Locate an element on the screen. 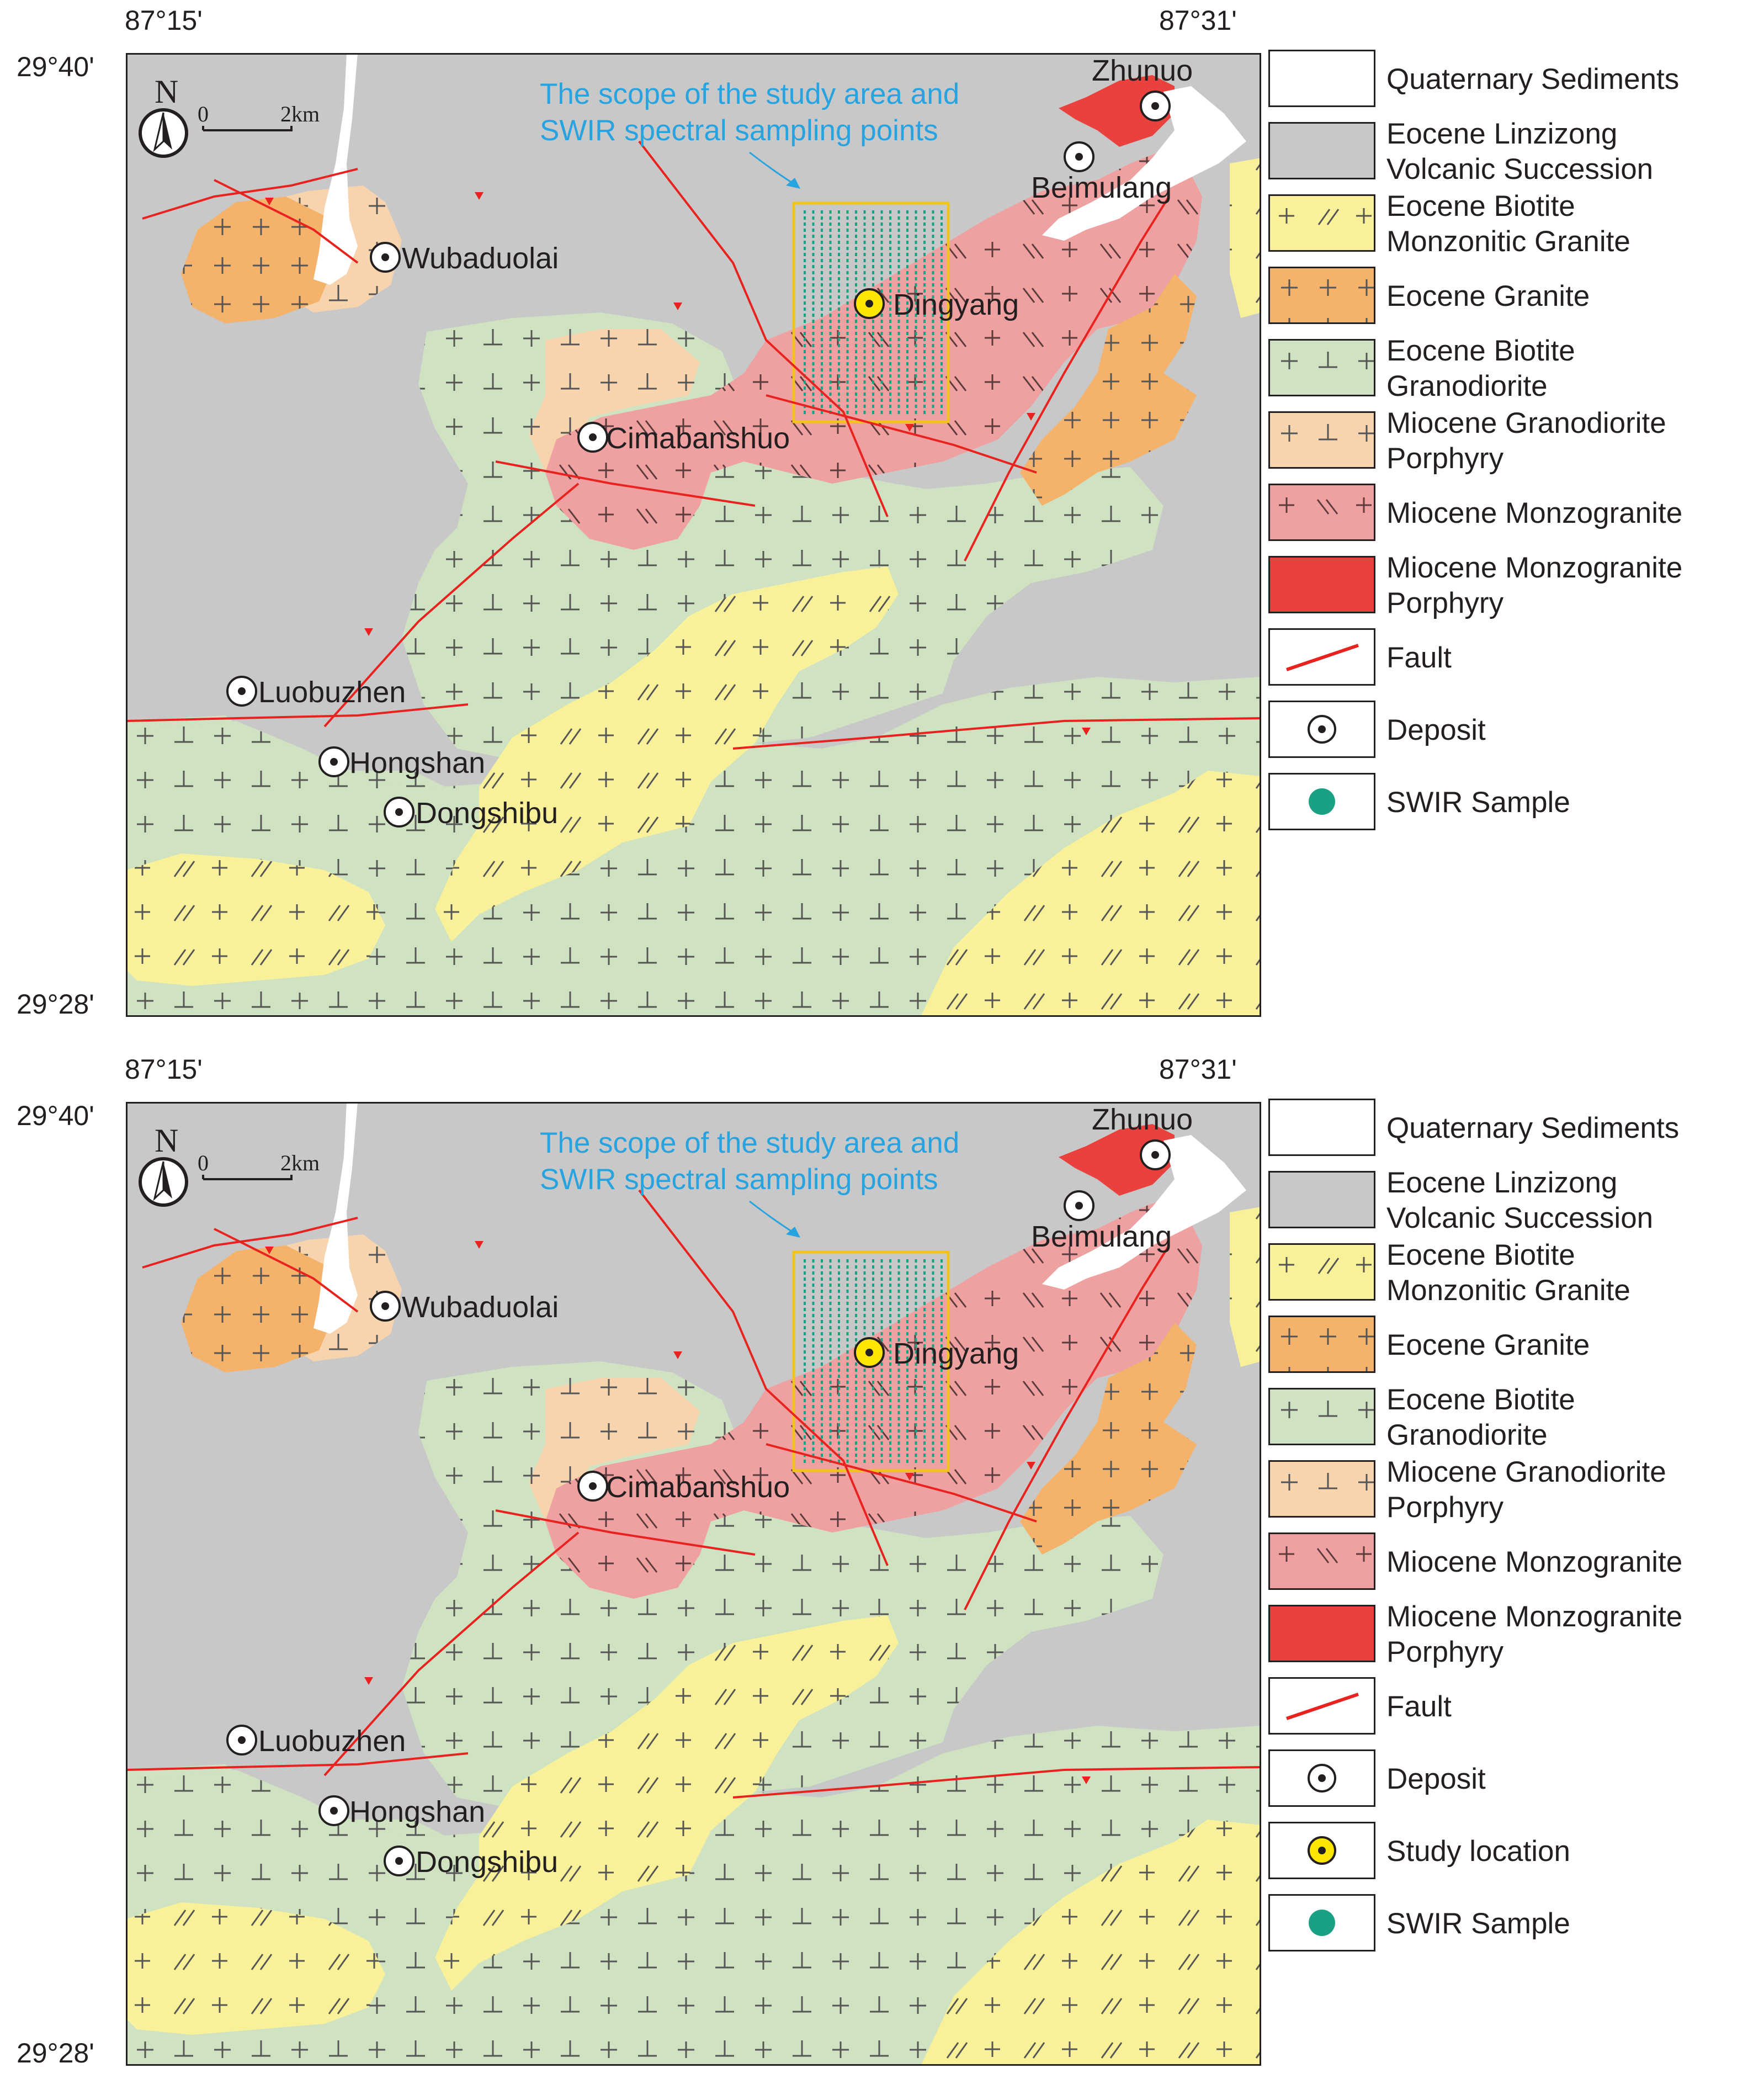  legend-item-miocene_monzo: Miocene Monzogranite is located at coordinates (1512, 520).